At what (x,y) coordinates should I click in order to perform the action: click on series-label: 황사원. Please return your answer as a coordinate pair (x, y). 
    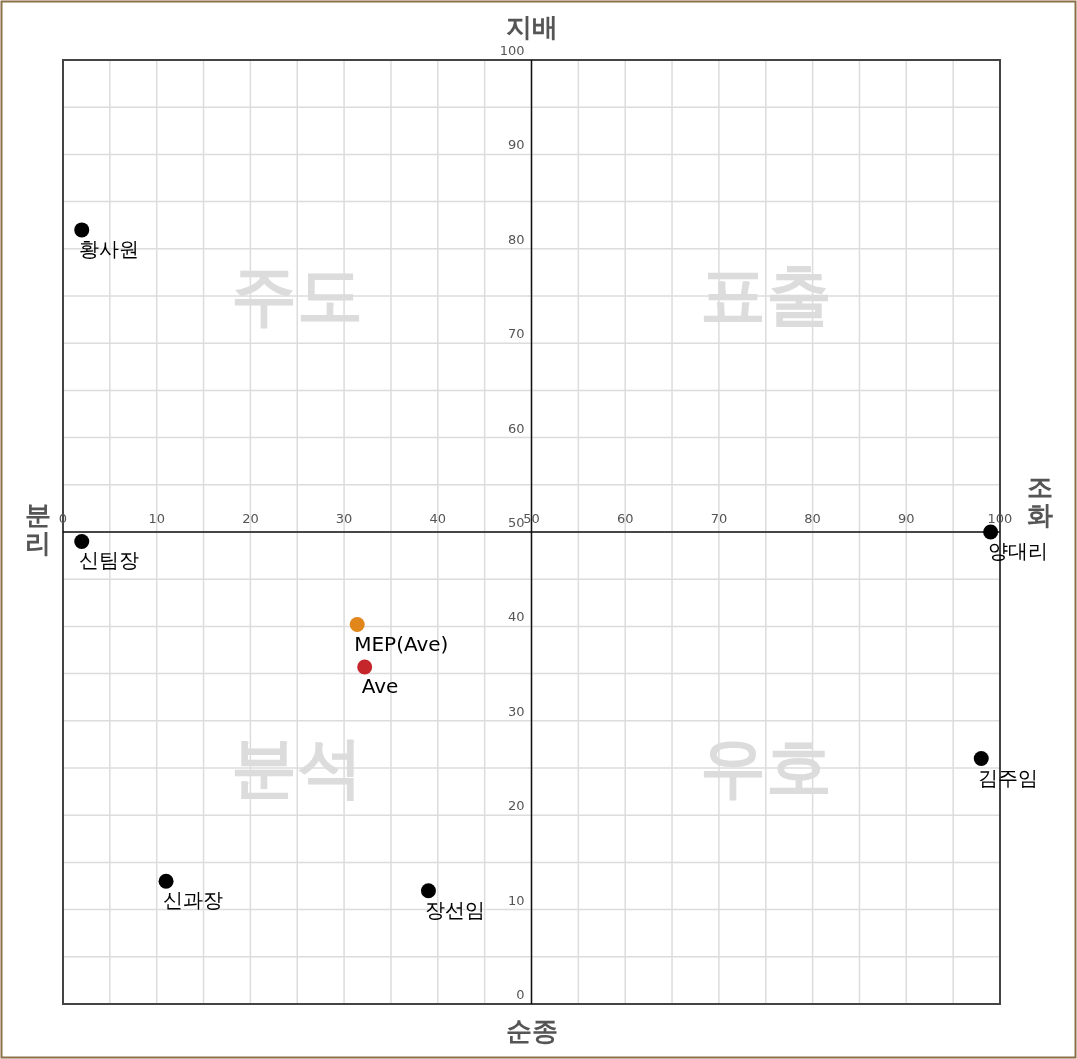
    Looking at the image, I should click on (108, 248).